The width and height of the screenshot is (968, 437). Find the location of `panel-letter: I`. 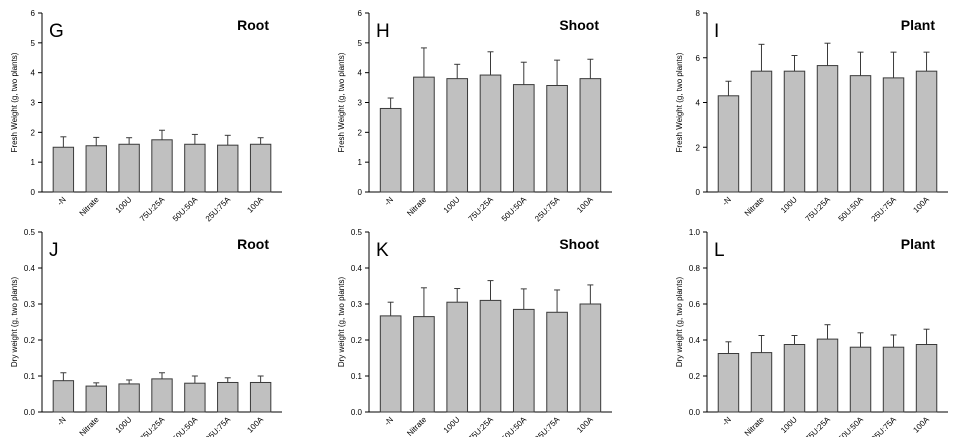

panel-letter: I is located at coordinates (716, 31).